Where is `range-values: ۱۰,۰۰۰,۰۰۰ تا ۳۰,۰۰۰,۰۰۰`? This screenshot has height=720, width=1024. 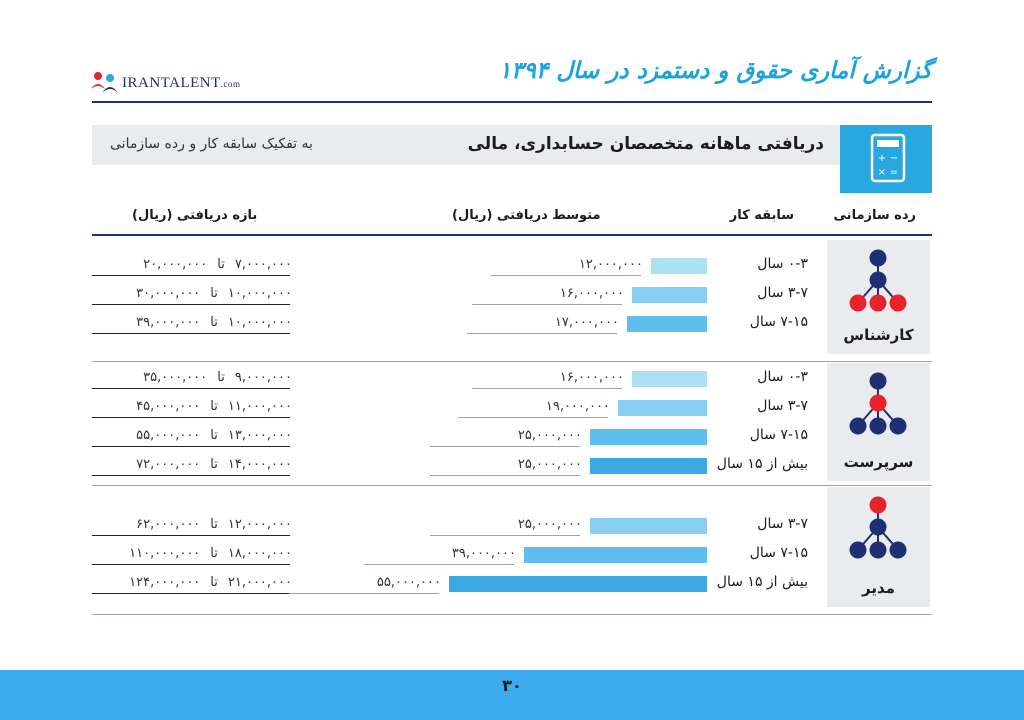
range-values: ۱۰,۰۰۰,۰۰۰ تا ۳۰,۰۰۰,۰۰۰ is located at coordinates (192, 293).